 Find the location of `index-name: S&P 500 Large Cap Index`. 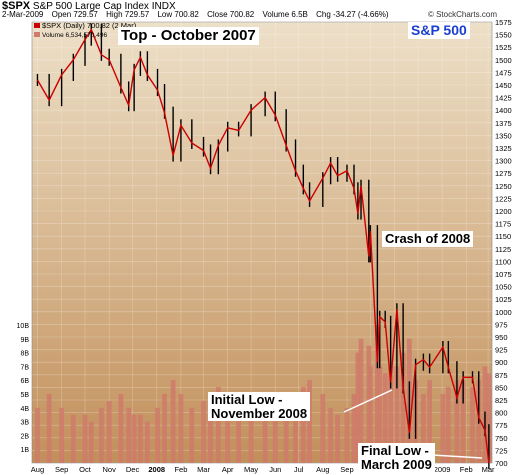

index-name: S&P 500 Large Cap Index is located at coordinates (90, 6).